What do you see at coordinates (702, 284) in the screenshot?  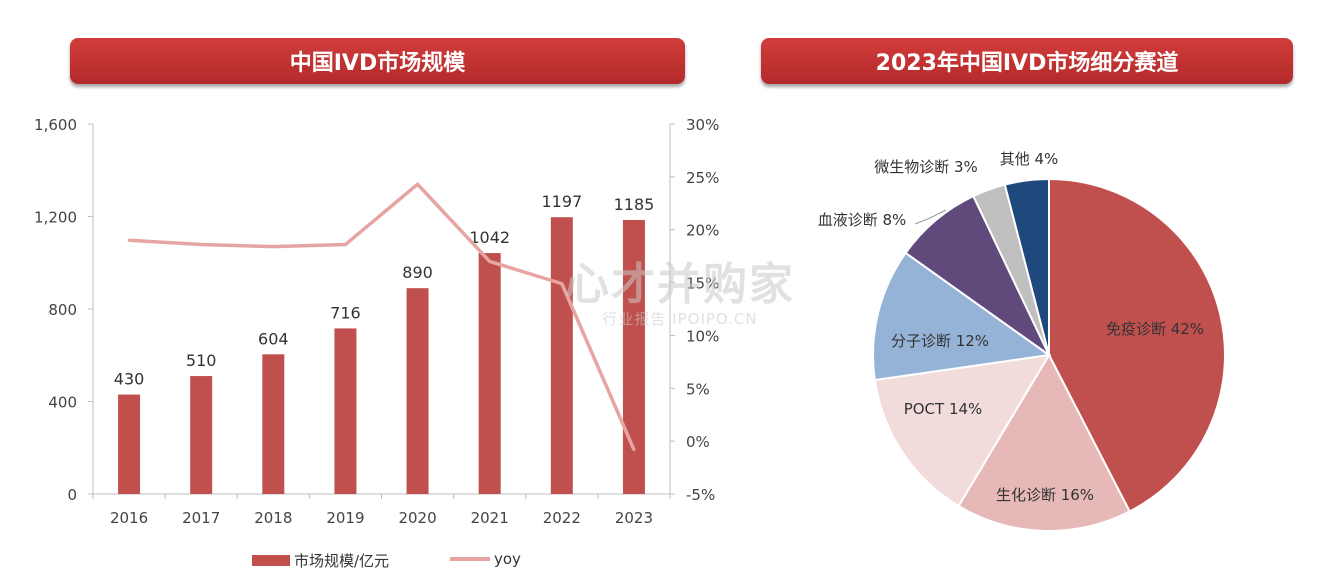 I see `right-tick-label: 15%` at bounding box center [702, 284].